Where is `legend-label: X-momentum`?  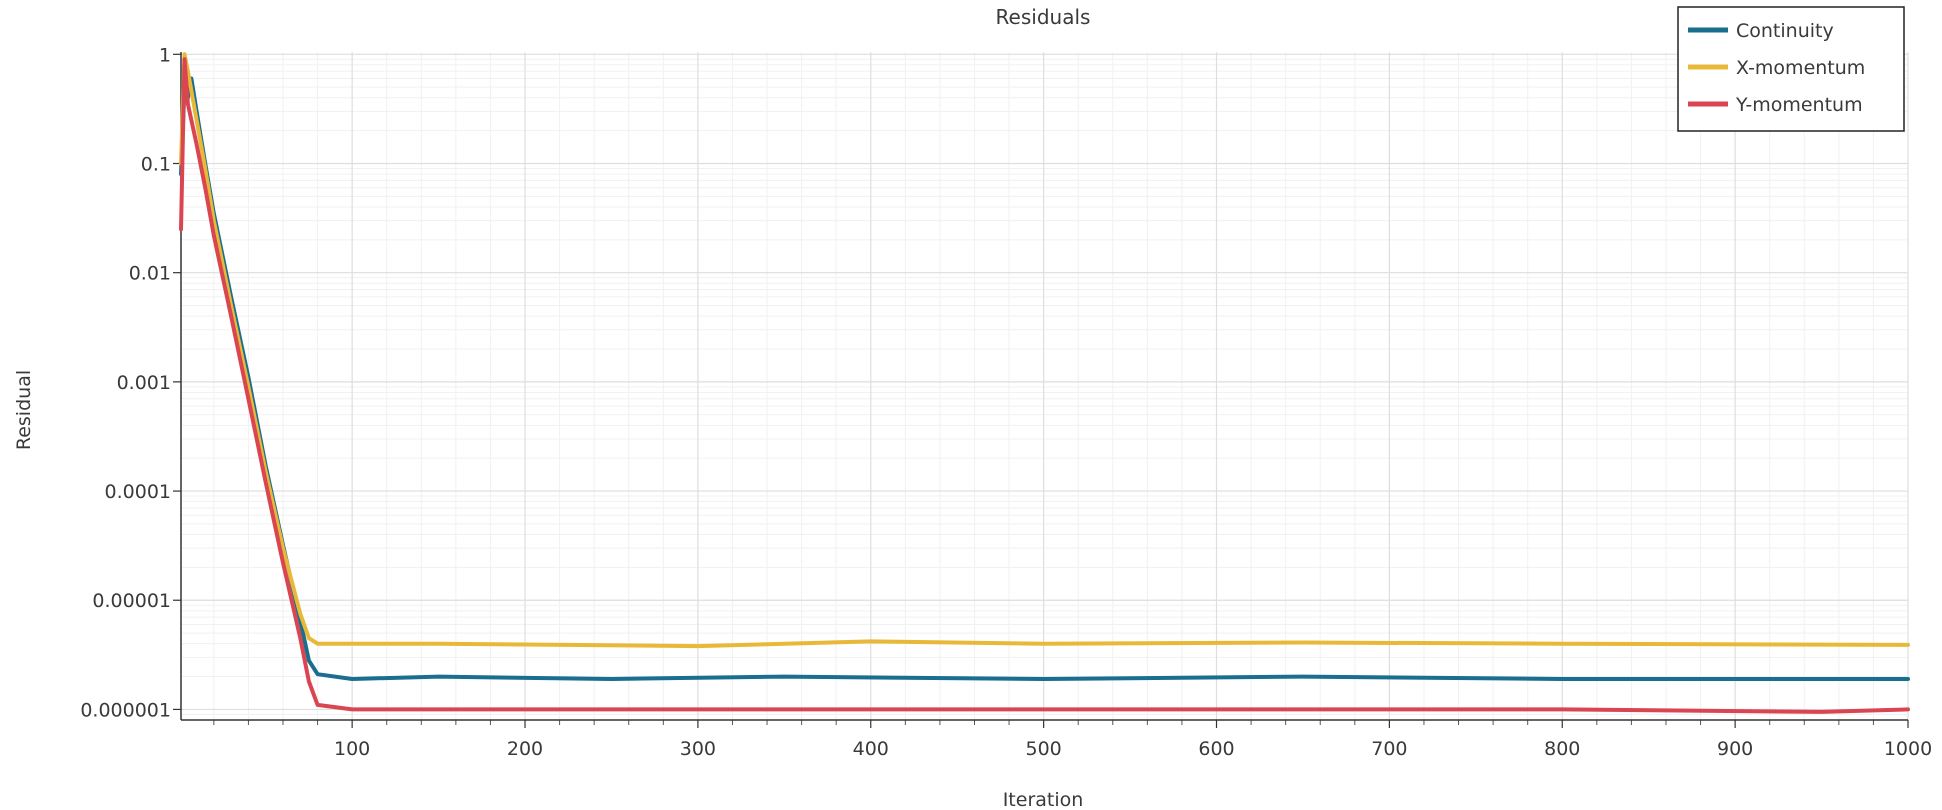 legend-label: X-momentum is located at coordinates (1800, 68).